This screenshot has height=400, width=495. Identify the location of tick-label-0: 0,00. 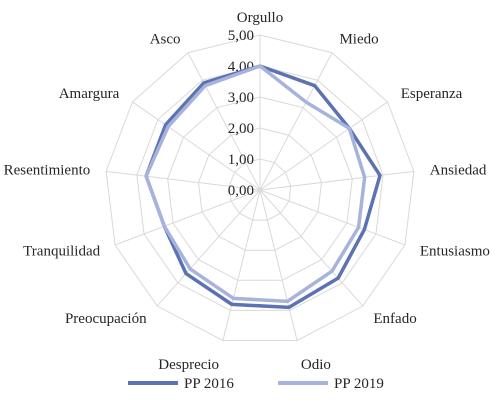
(241, 191).